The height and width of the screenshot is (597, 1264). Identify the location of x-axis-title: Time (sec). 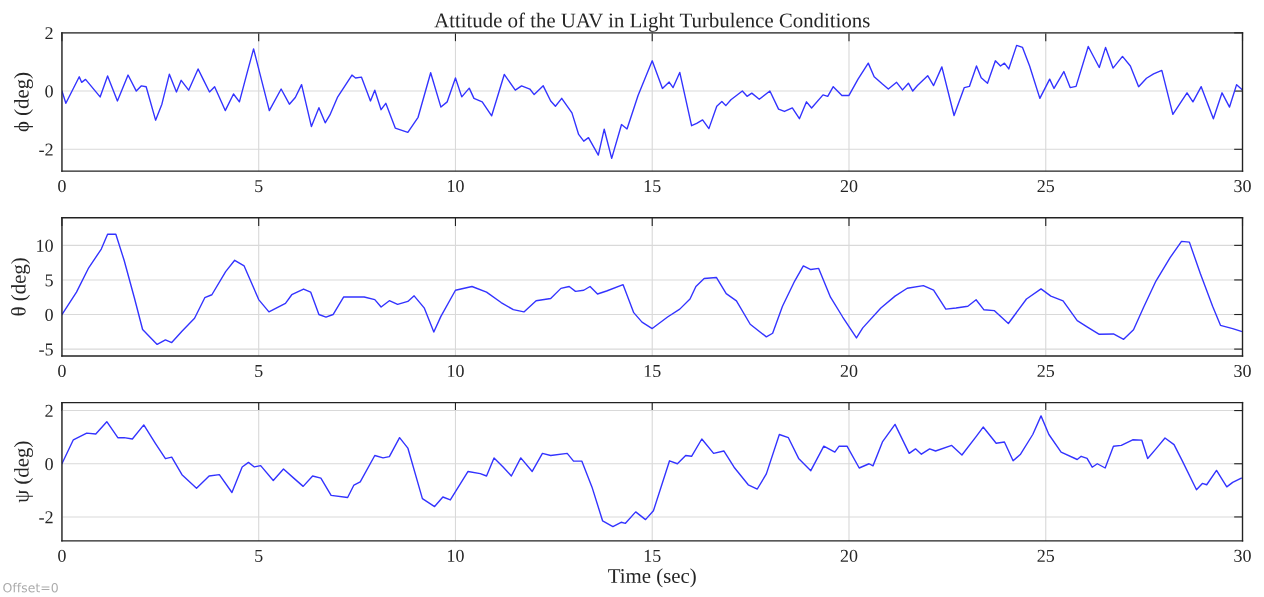
(652, 578).